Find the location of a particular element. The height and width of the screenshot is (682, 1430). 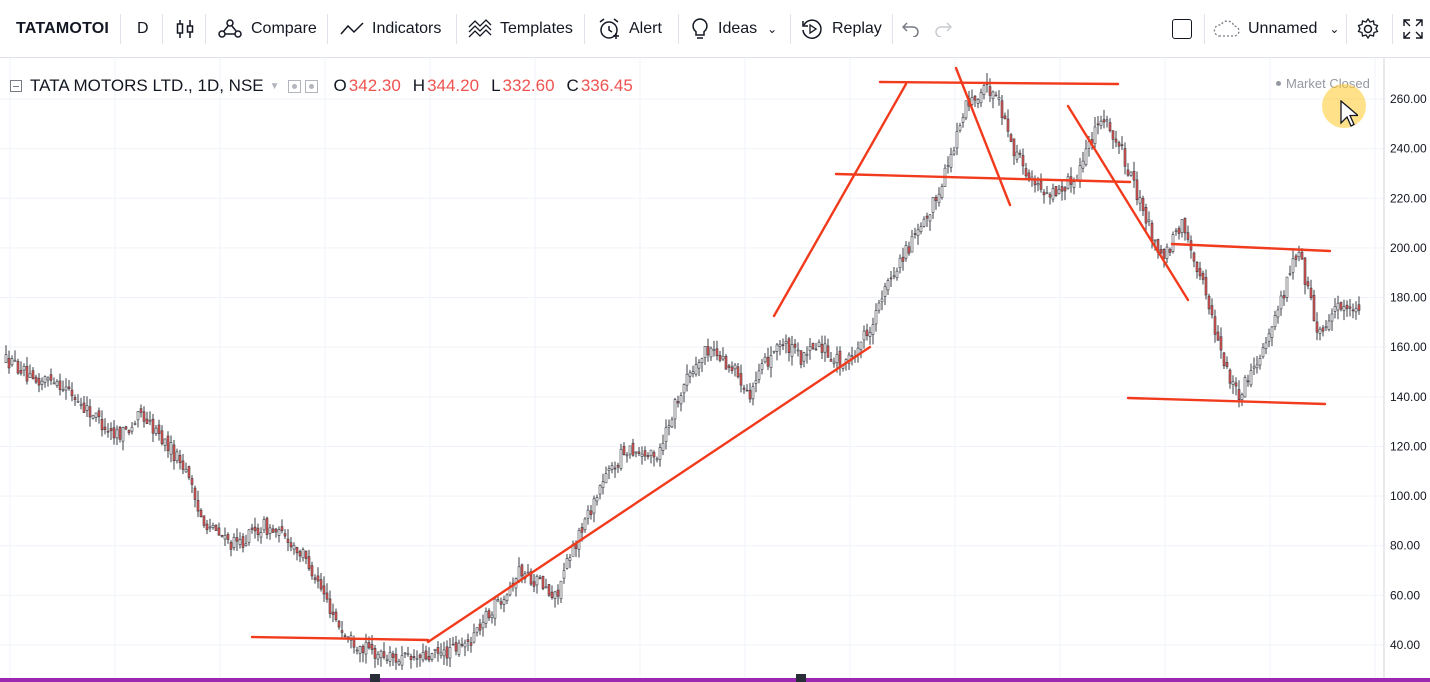

price-tick-label: 160.00 is located at coordinates (1408, 347).